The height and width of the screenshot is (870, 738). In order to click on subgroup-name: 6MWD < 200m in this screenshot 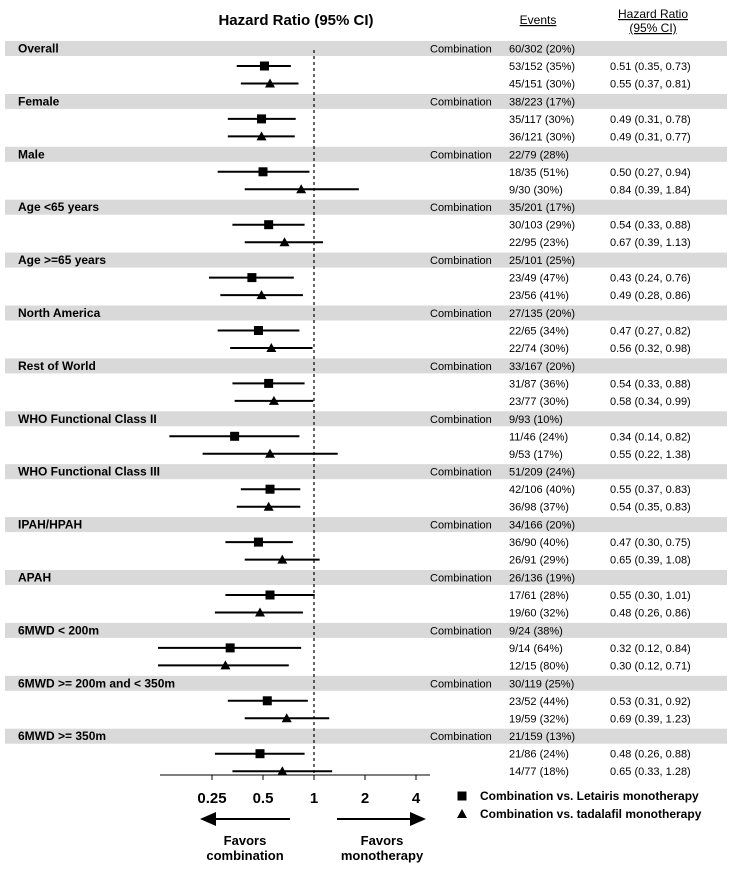, I will do `click(58, 630)`.